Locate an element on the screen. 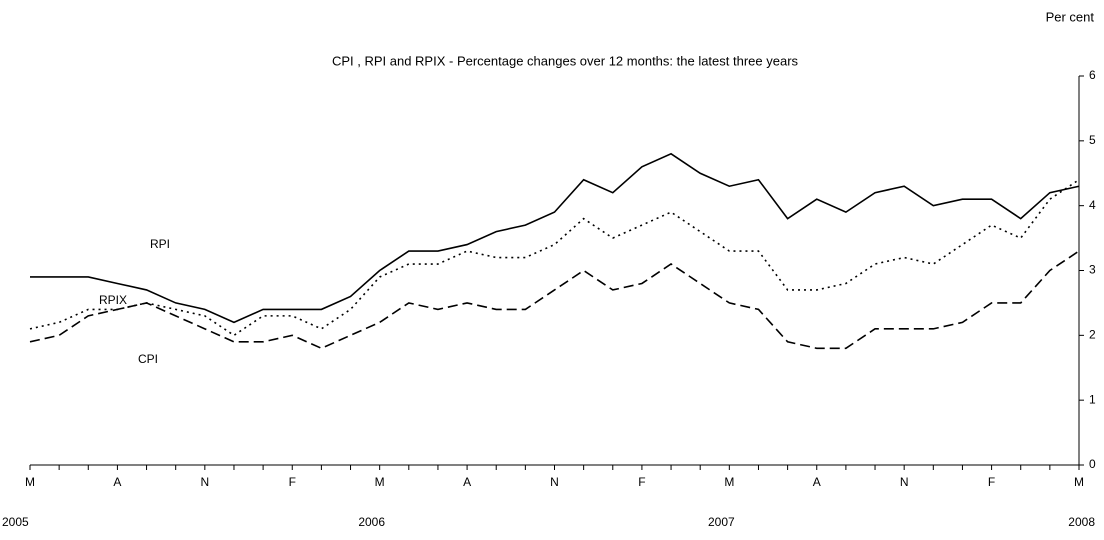 The image size is (1104, 540). y-tick-label: 4 is located at coordinates (1092, 205).